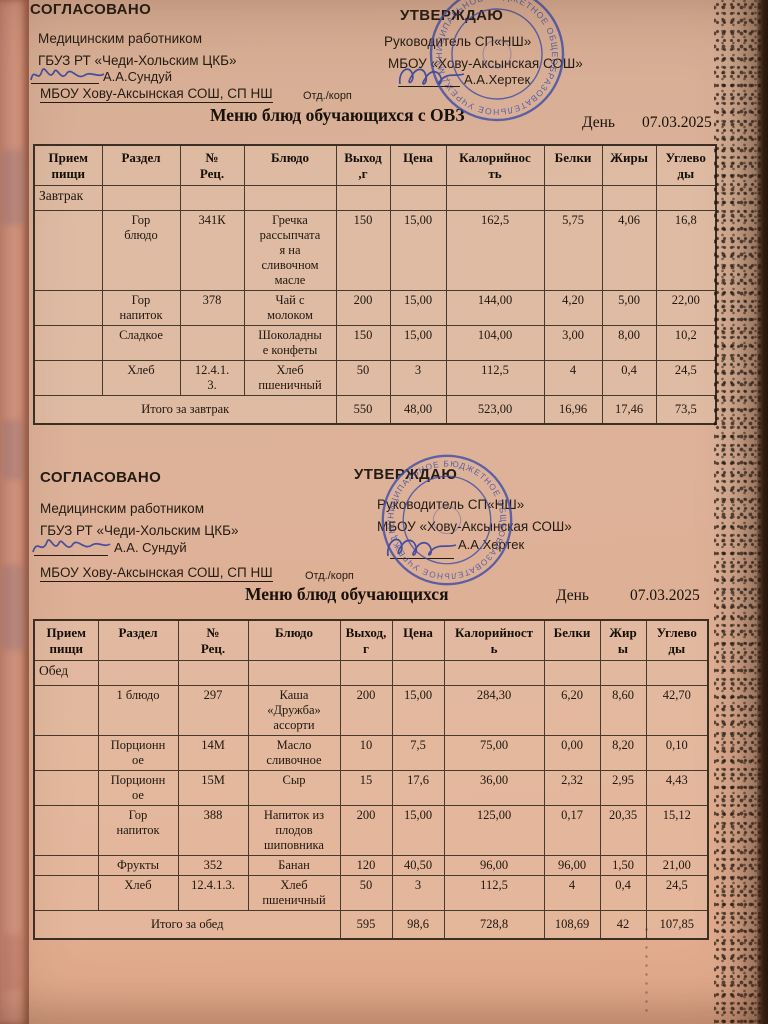 This screenshot has height=1024, width=768. I want to click on table-cell: 104,00, so click(495, 343).